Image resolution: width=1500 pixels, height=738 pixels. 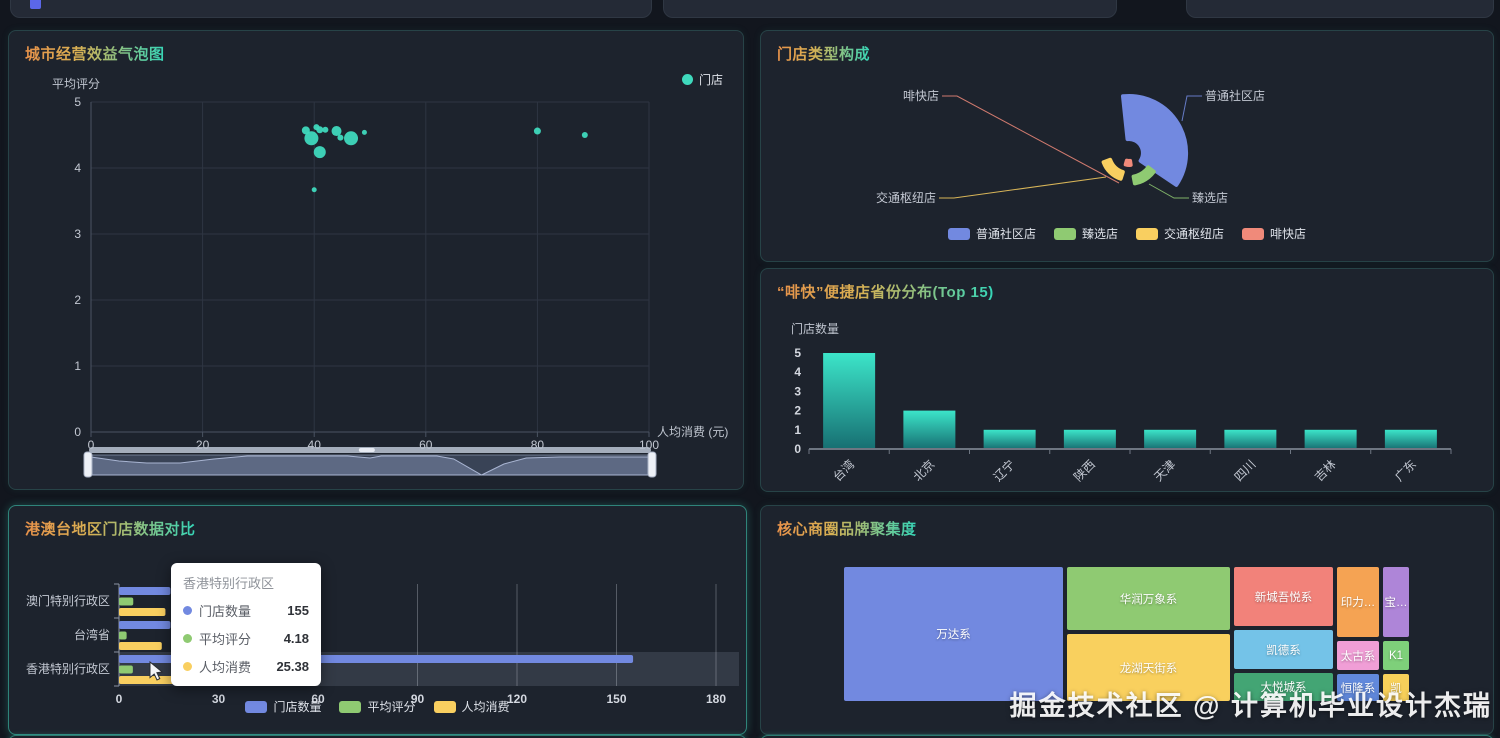 What do you see at coordinates (1084, 471) in the screenshot?
I see `province-label: 陕西` at bounding box center [1084, 471].